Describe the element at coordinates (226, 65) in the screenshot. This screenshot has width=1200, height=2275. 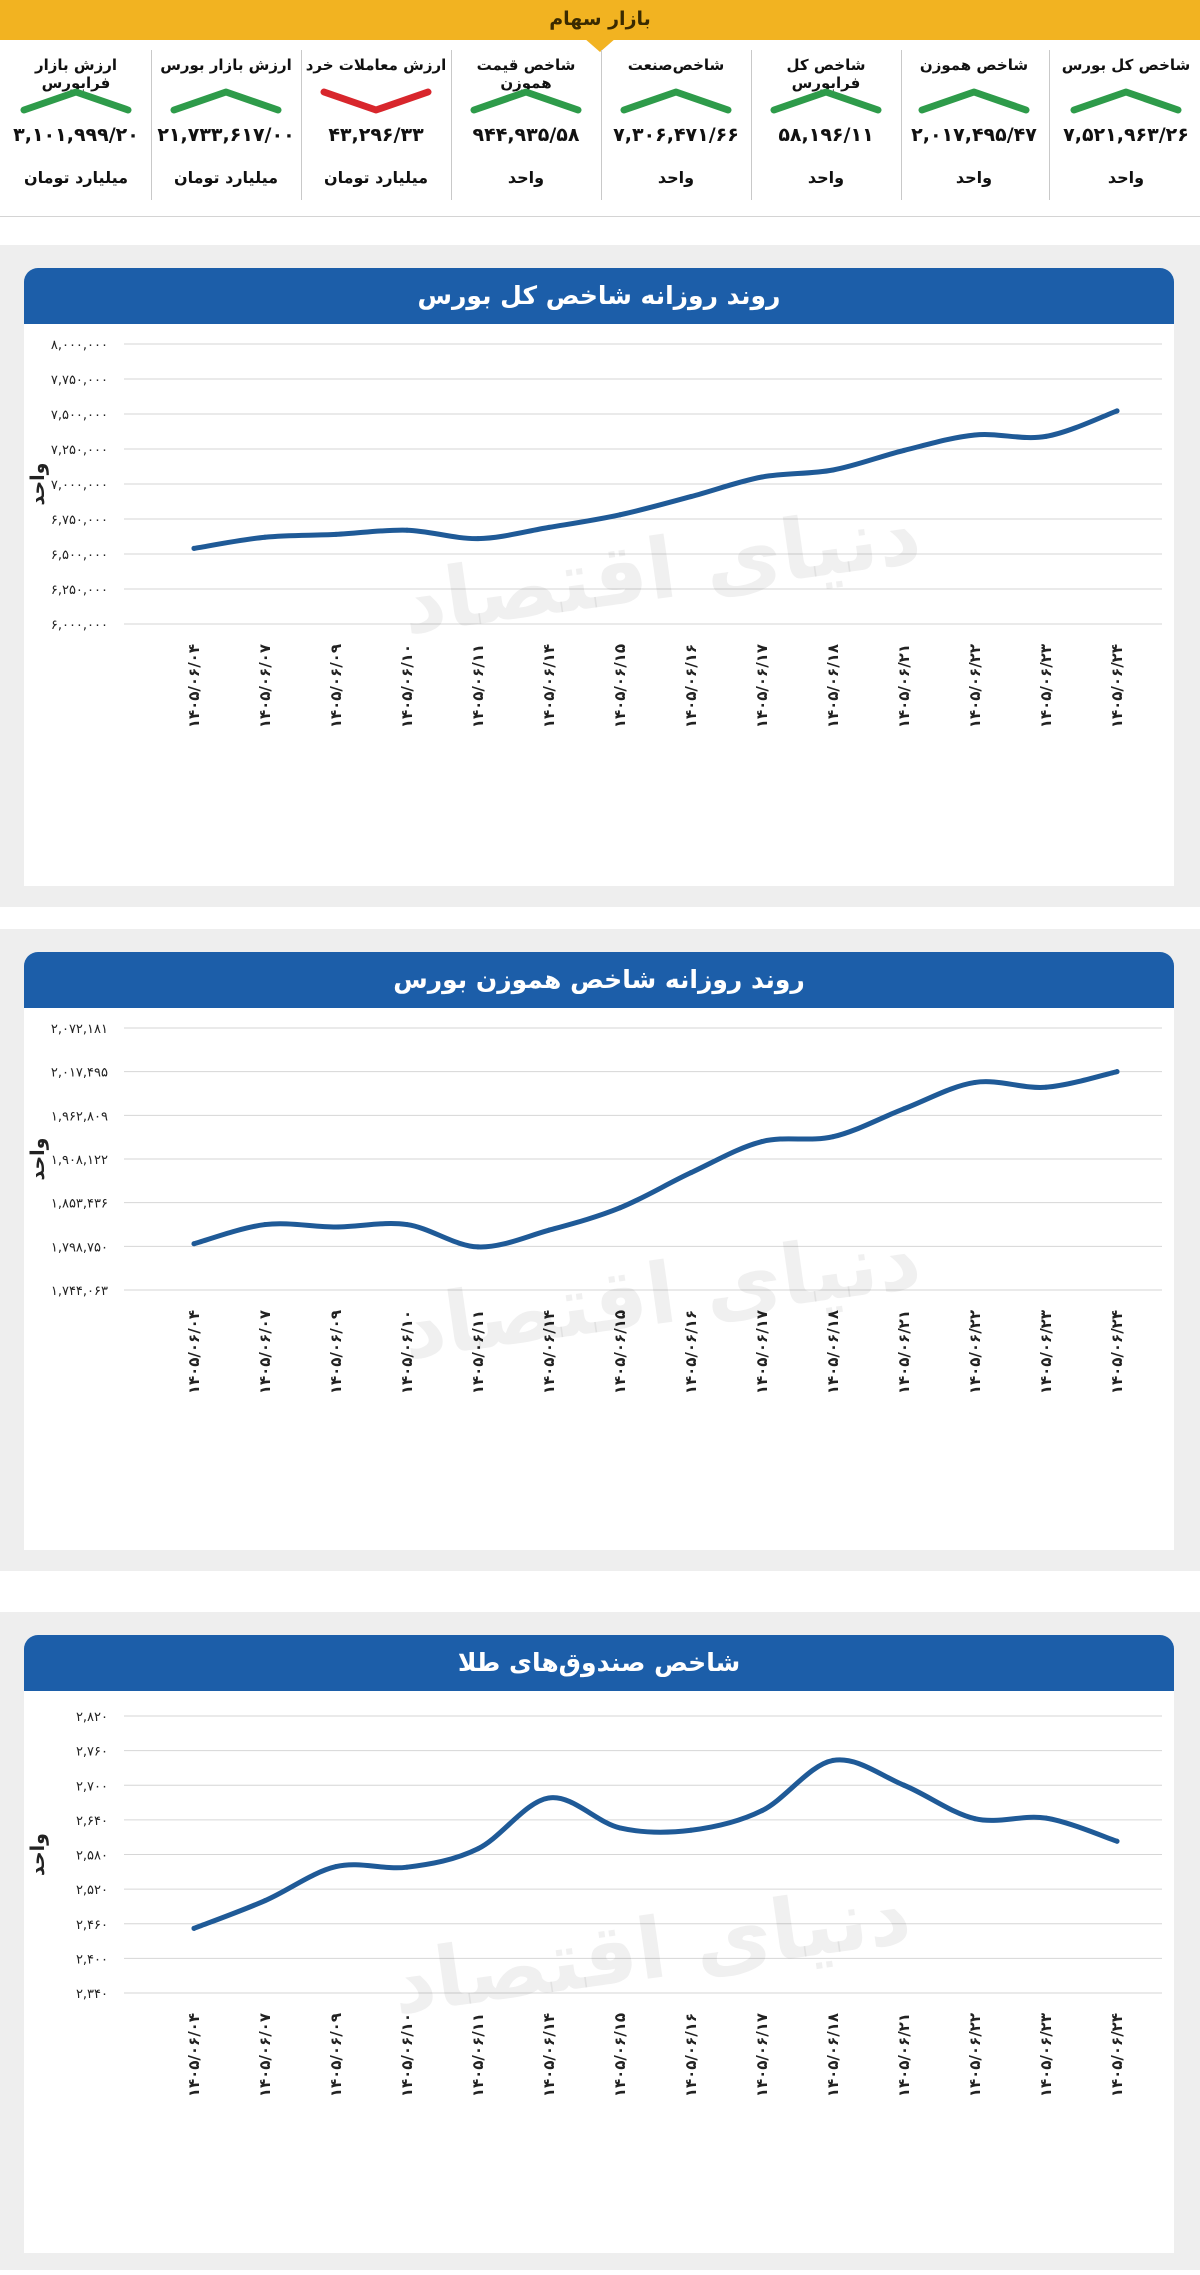
I see `stat-label: ارزش بازار بورس` at that location.